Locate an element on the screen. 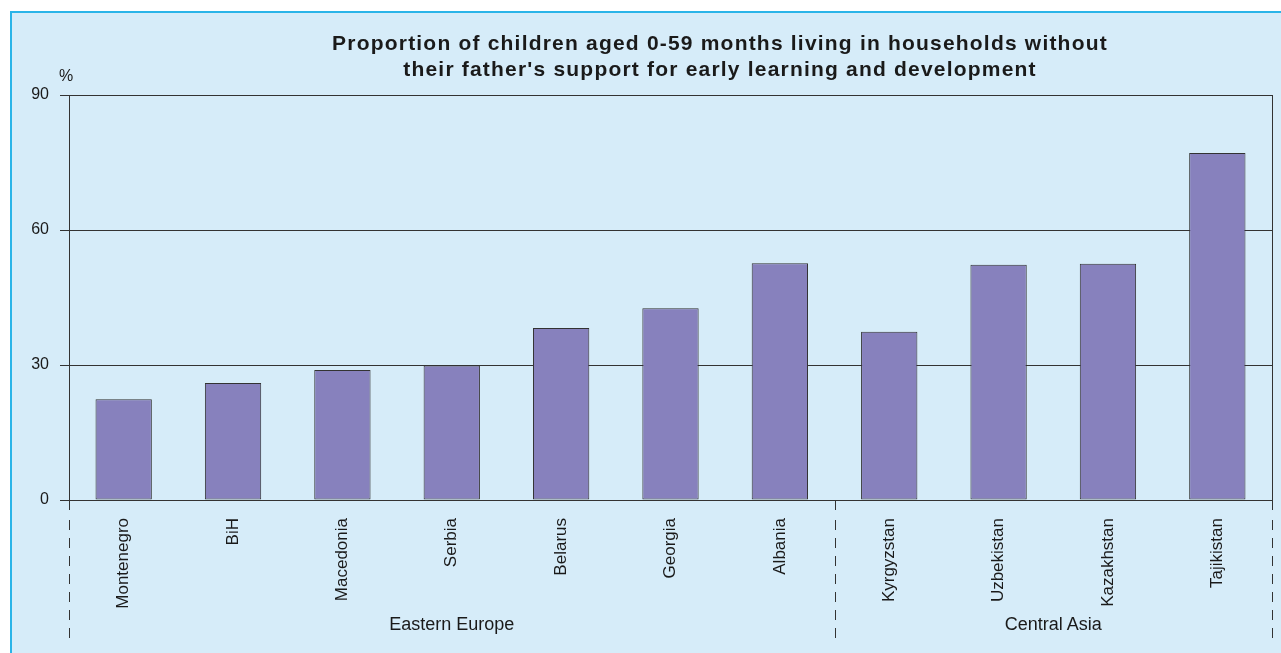 This screenshot has height=653, width=1281. x-tick-label: Macedonia is located at coordinates (342, 559).